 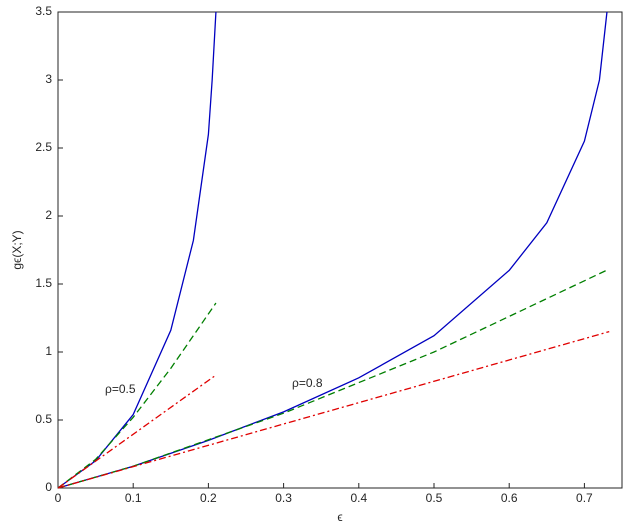 What do you see at coordinates (43, 147) in the screenshot?
I see `y-tick-label: 2.5` at bounding box center [43, 147].